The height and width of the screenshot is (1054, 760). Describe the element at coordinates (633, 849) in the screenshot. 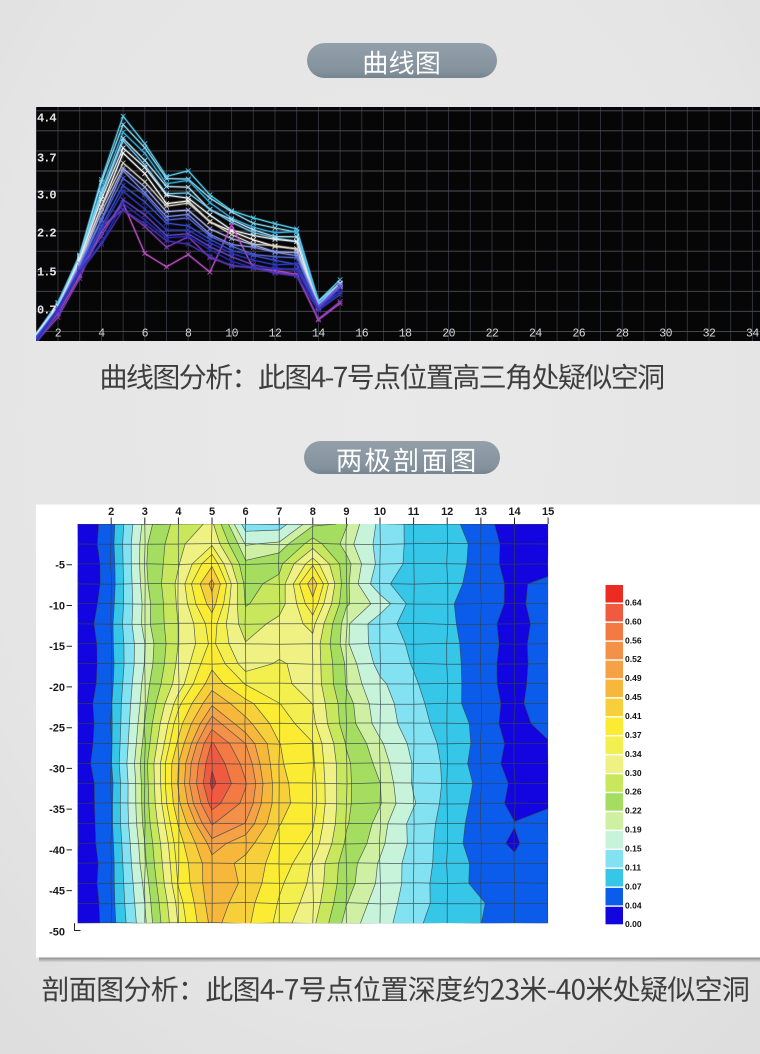

I see `svg-text: 0.15` at that location.